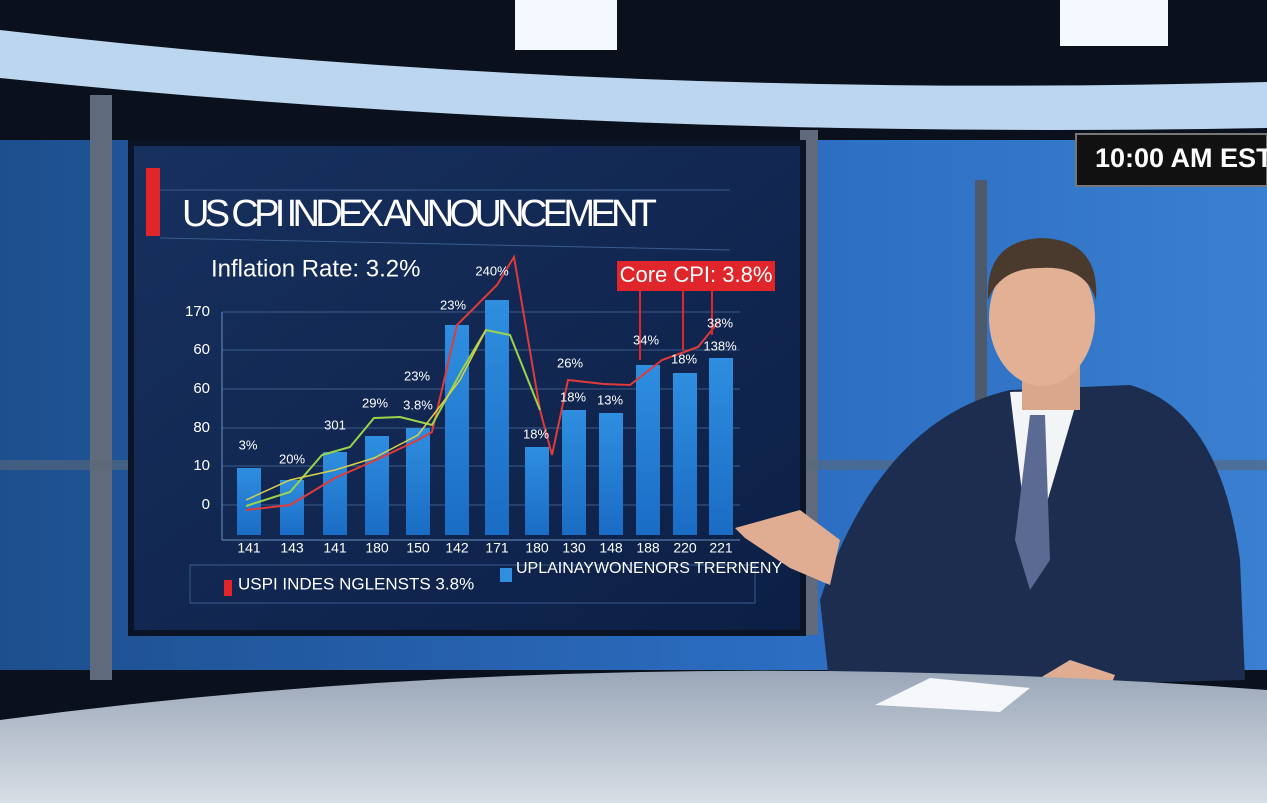 The height and width of the screenshot is (803, 1267). I want to click on callout-box, so click(696, 276).